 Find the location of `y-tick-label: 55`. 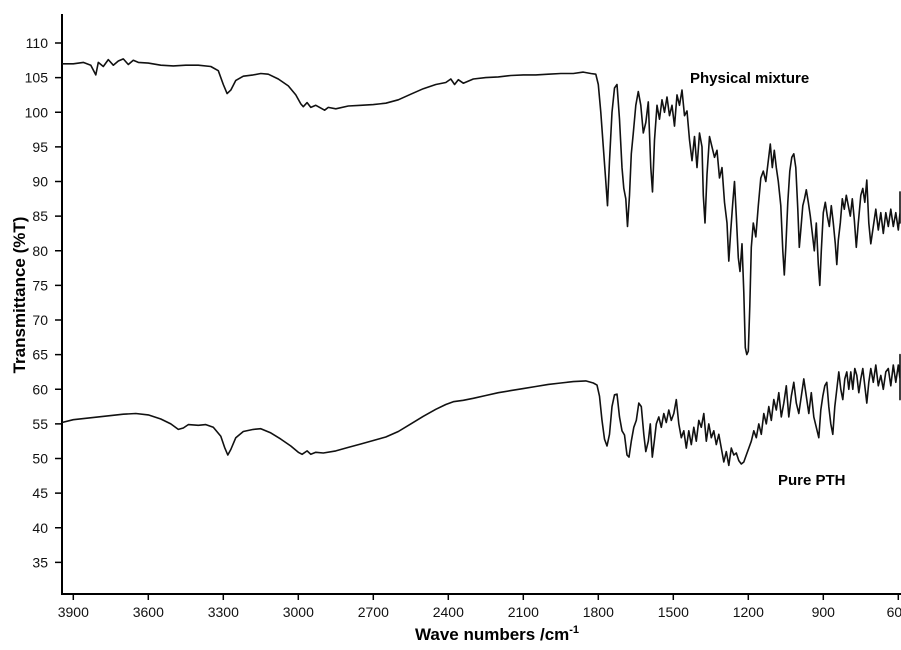

y-tick-label: 55 is located at coordinates (40, 424).